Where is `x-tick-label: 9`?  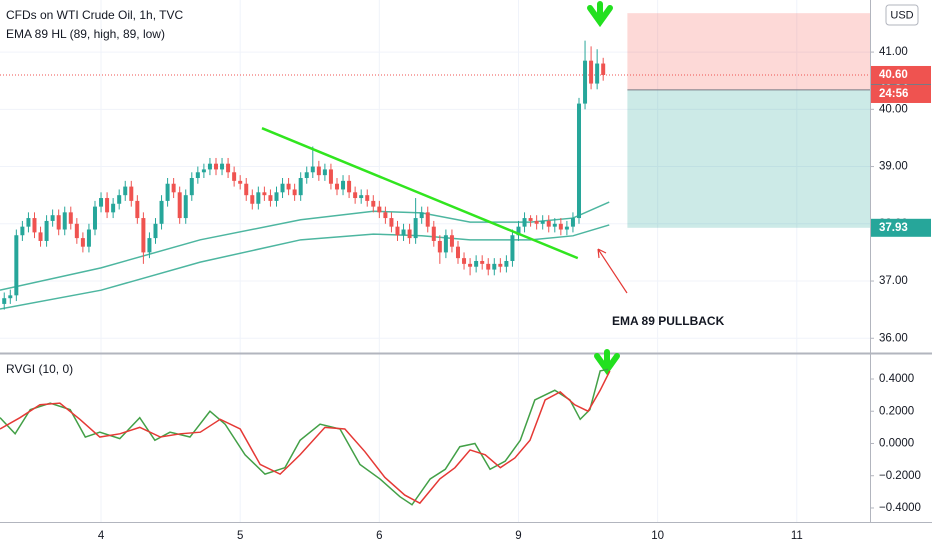
x-tick-label: 9 is located at coordinates (518, 536).